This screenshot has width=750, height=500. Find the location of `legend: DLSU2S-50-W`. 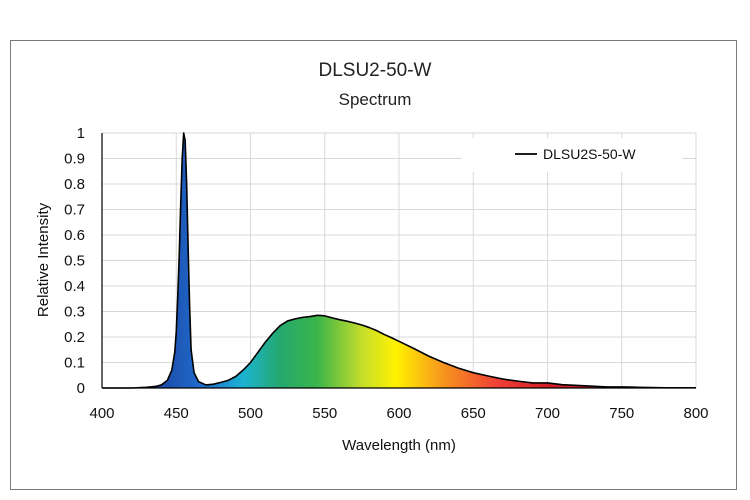

legend: DLSU2S-50-W is located at coordinates (572, 155).